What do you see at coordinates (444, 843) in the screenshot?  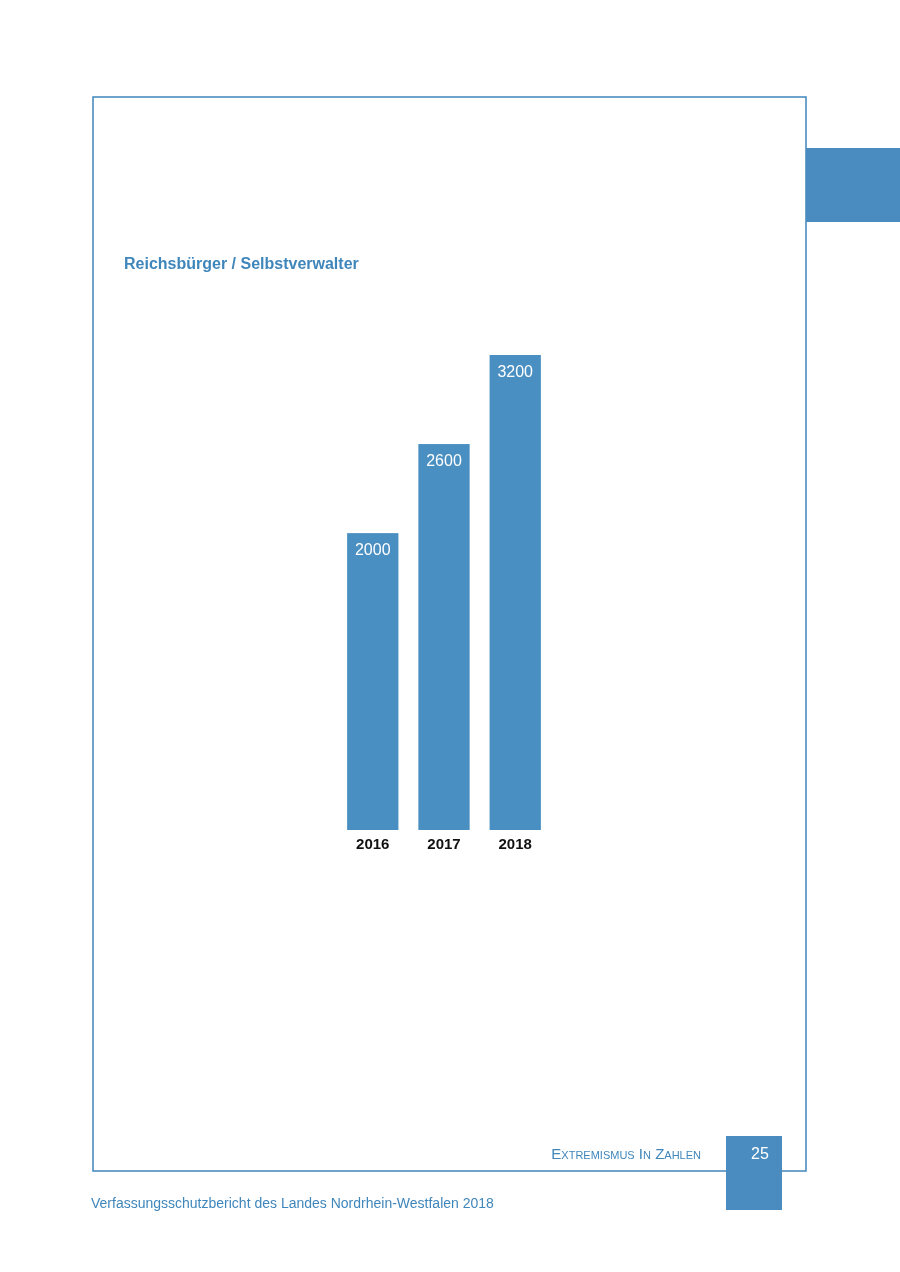 I see `x-tick-label: 2017` at bounding box center [444, 843].